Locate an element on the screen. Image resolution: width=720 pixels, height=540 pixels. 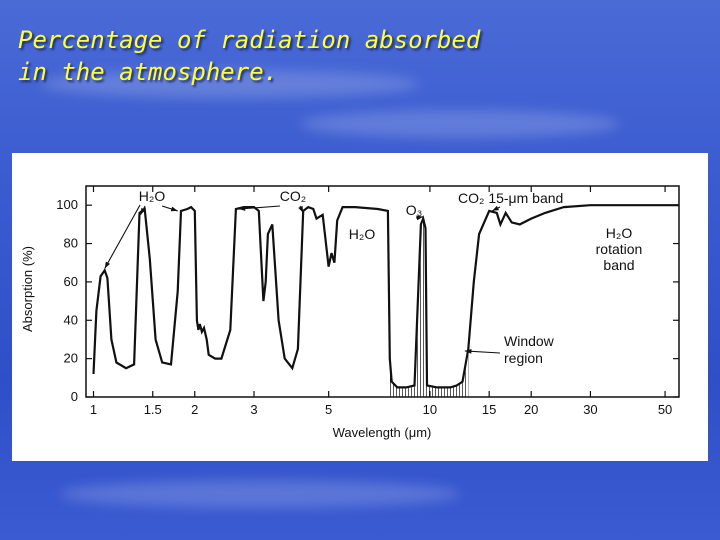
y-tick-label: 60 is located at coordinates (71, 281).